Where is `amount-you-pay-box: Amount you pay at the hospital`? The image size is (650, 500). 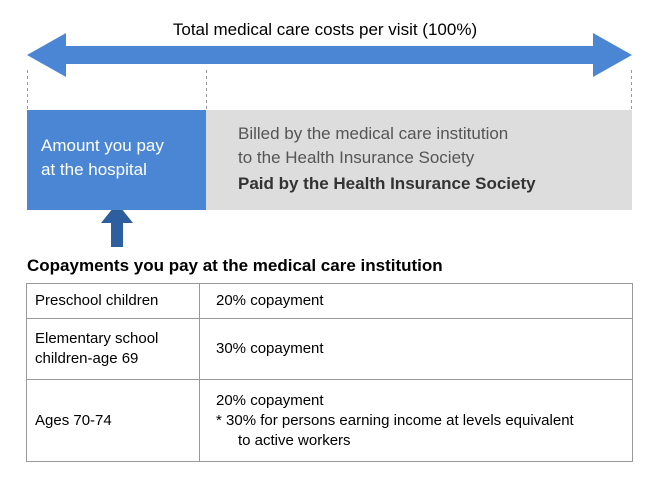
amount-you-pay-box: Amount you pay at the hospital is located at coordinates (116, 160).